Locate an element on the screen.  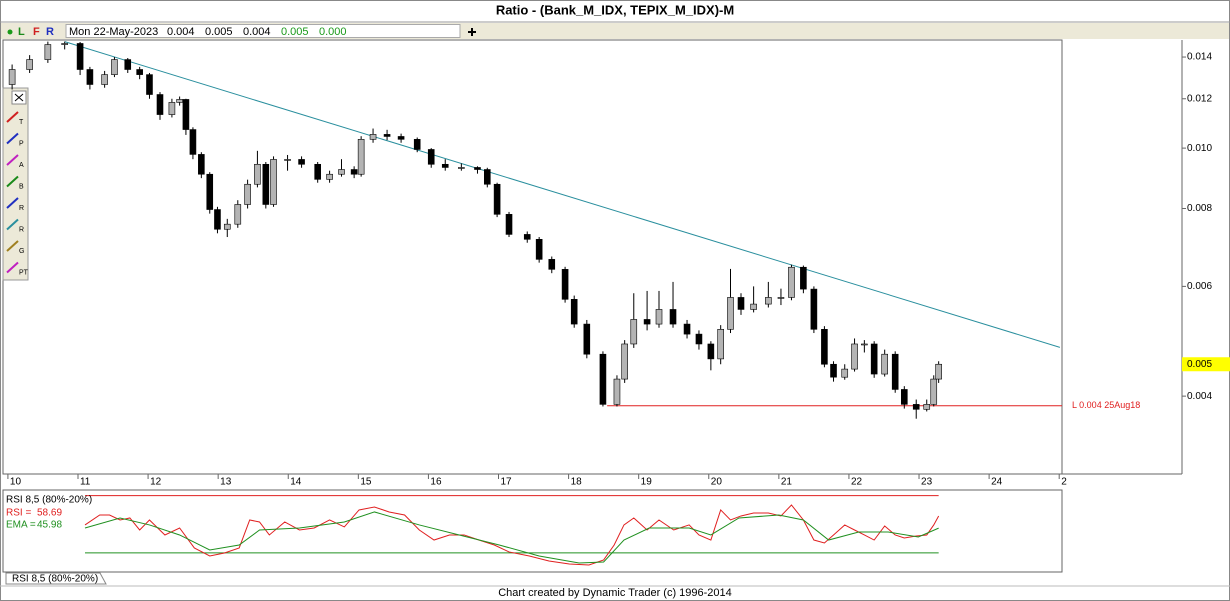
x-tick-label: 12 is located at coordinates (156, 482).